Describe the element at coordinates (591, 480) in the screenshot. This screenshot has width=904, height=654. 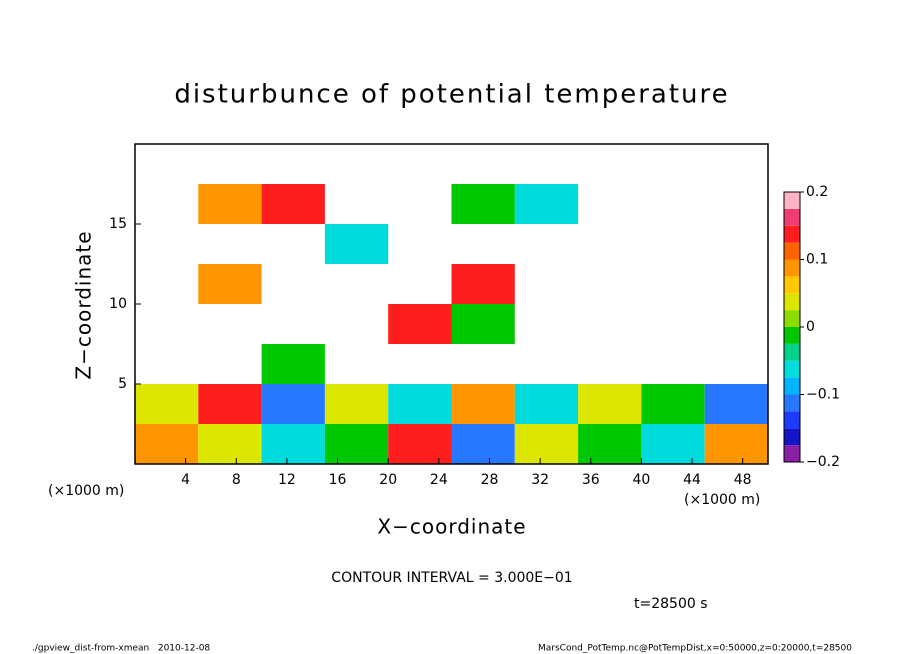
I see `x-tick-label: 36` at that location.